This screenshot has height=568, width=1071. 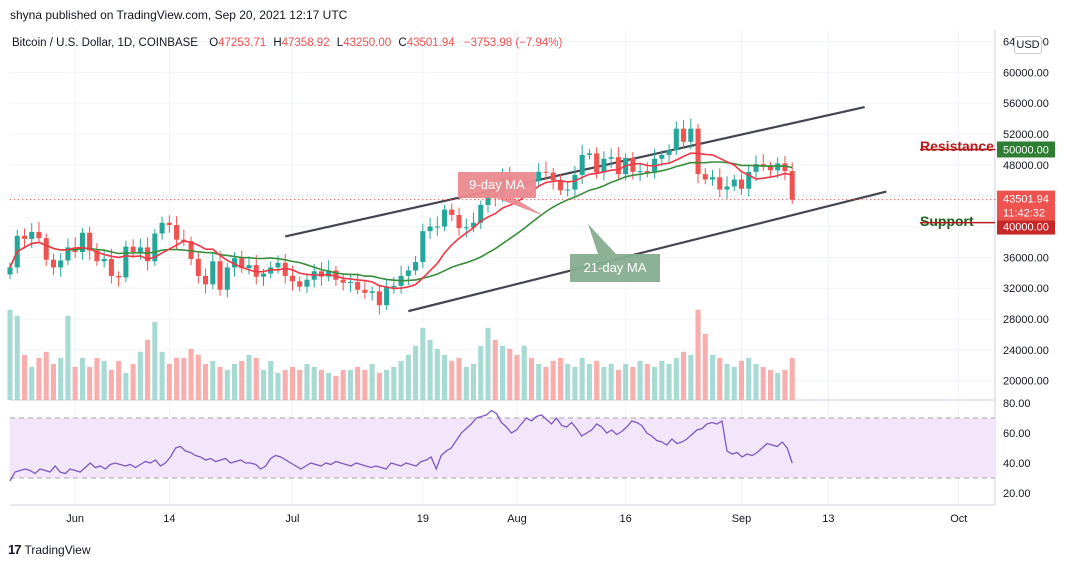 I want to click on change-value: −3753.98 (−7.94%), so click(x=513, y=43).